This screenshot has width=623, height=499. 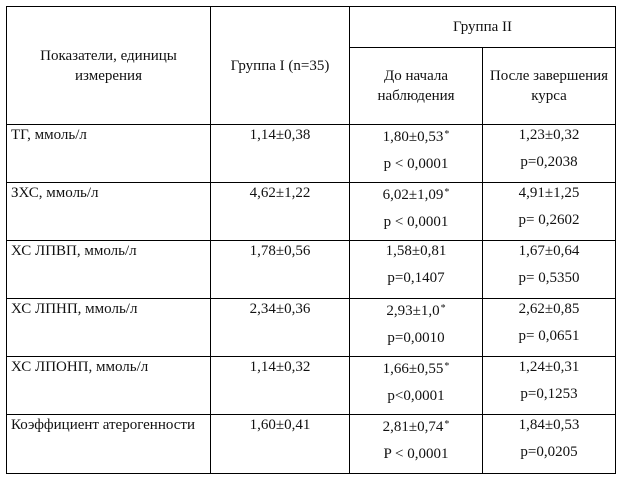 I want to click on before-value-line: 2,93±1,0*, so click(x=416, y=310).